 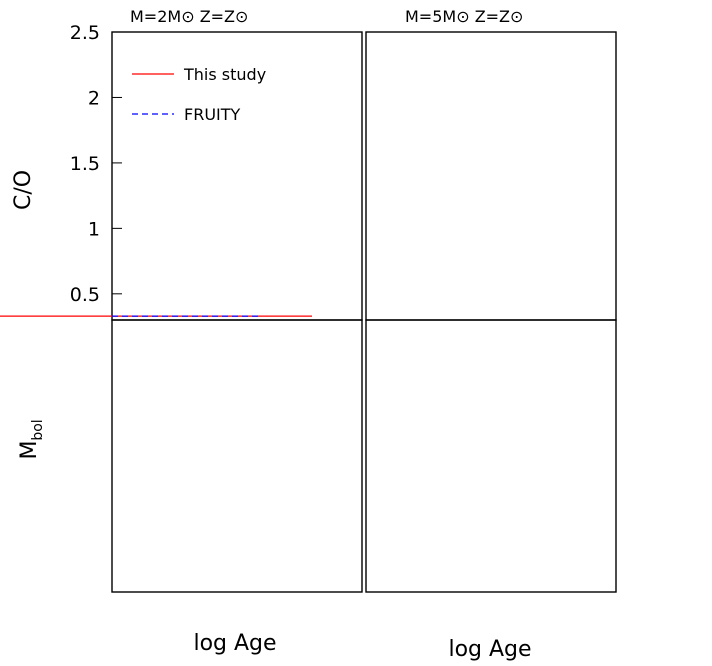 What do you see at coordinates (212, 114) in the screenshot?
I see `legend-label: FRUITY` at bounding box center [212, 114].